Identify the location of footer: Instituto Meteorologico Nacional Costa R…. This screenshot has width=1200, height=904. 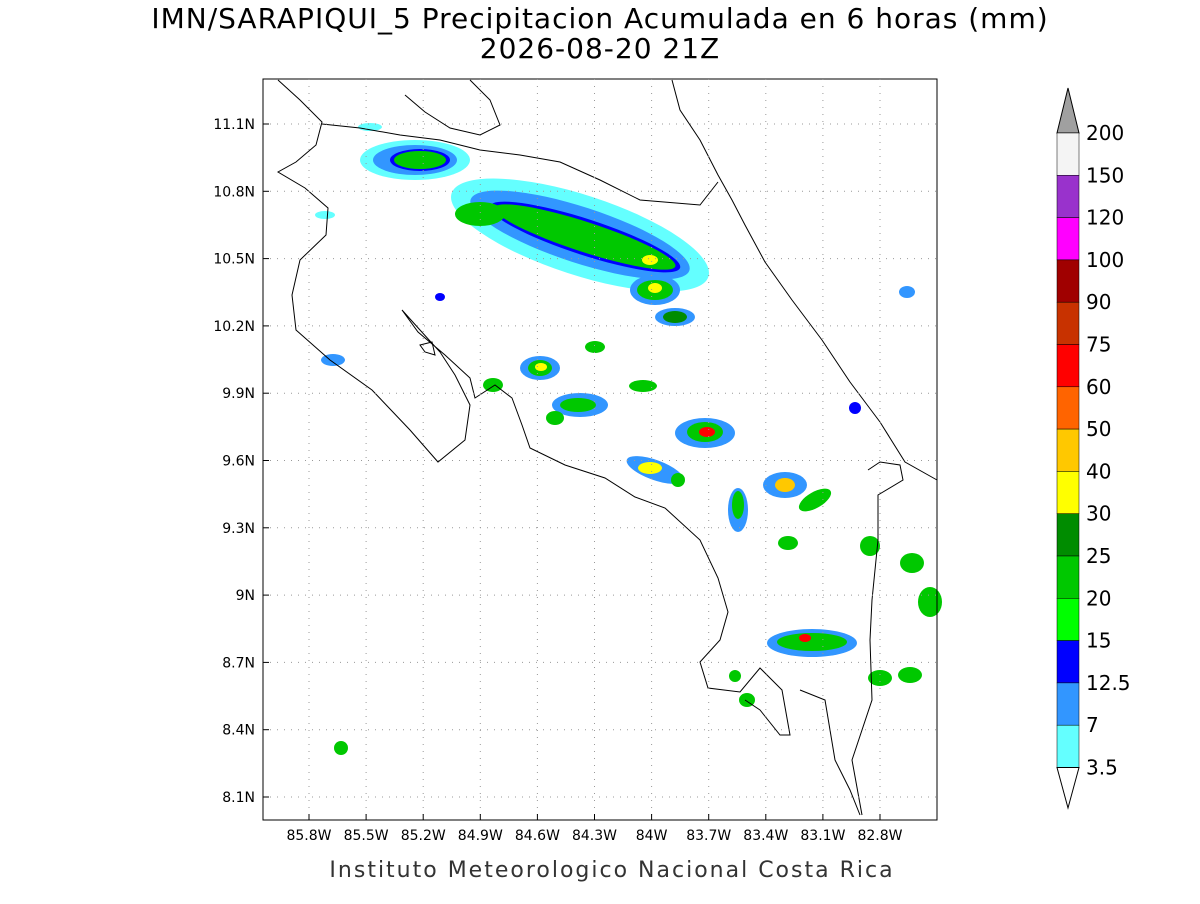
(611, 870).